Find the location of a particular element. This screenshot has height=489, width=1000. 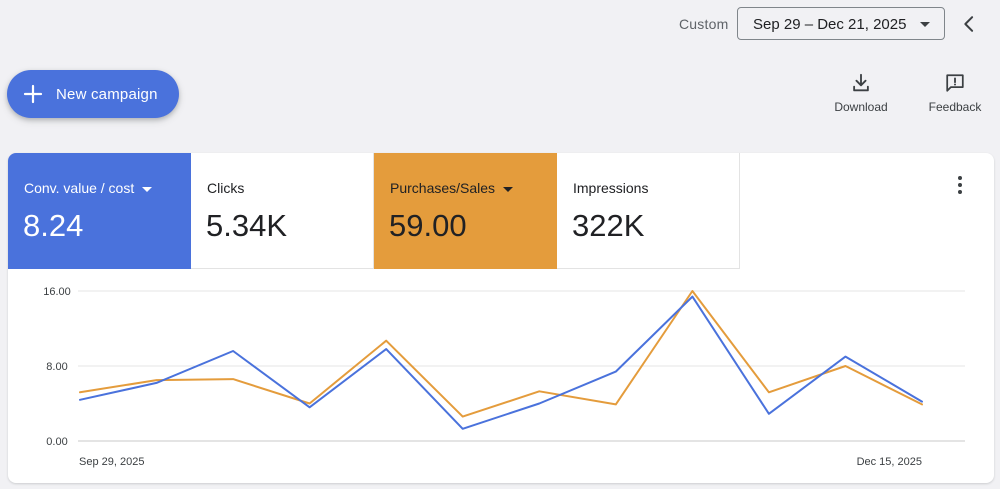

metric-name: Purchases/Sales is located at coordinates (452, 188).